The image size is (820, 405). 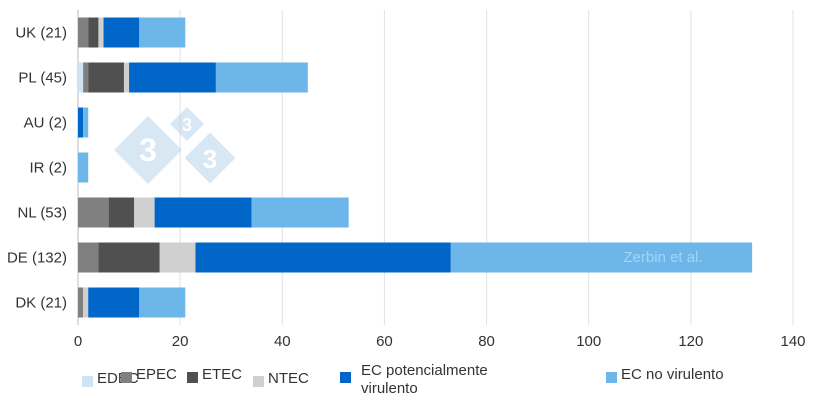 What do you see at coordinates (222, 374) in the screenshot?
I see `legend-label: ETEC` at bounding box center [222, 374].